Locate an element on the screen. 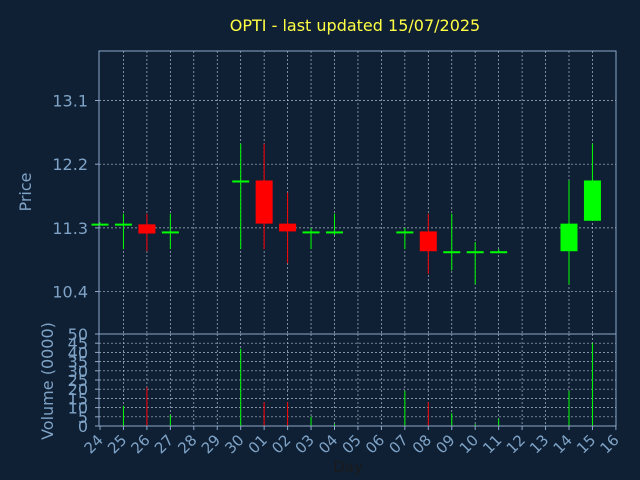  price-tick-label: 11.3 is located at coordinates (70, 228).